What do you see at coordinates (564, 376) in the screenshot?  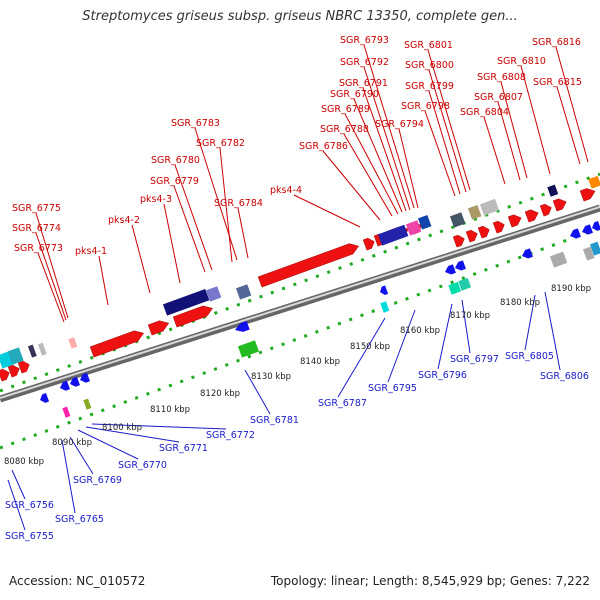 I see `gene-label: SGR_6806` at bounding box center [564, 376].